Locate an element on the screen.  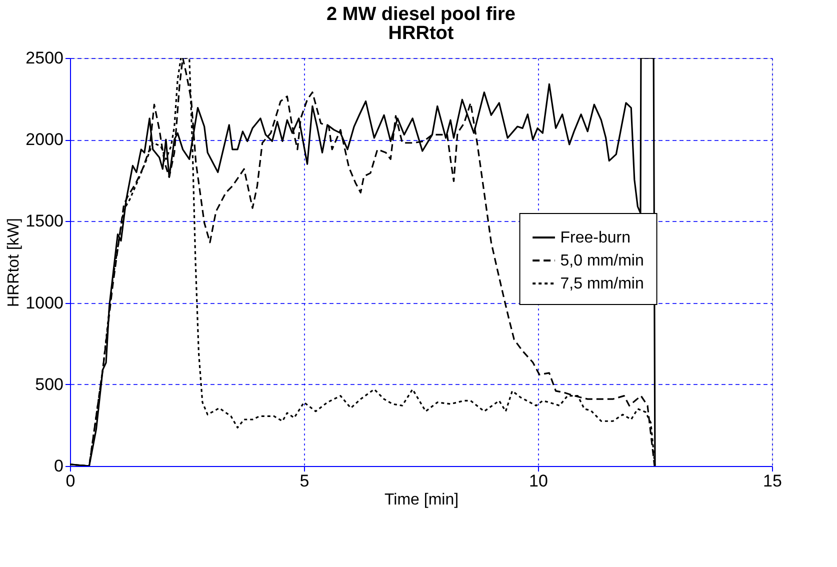
y-tick-label: 2000 is located at coordinates (45, 140).